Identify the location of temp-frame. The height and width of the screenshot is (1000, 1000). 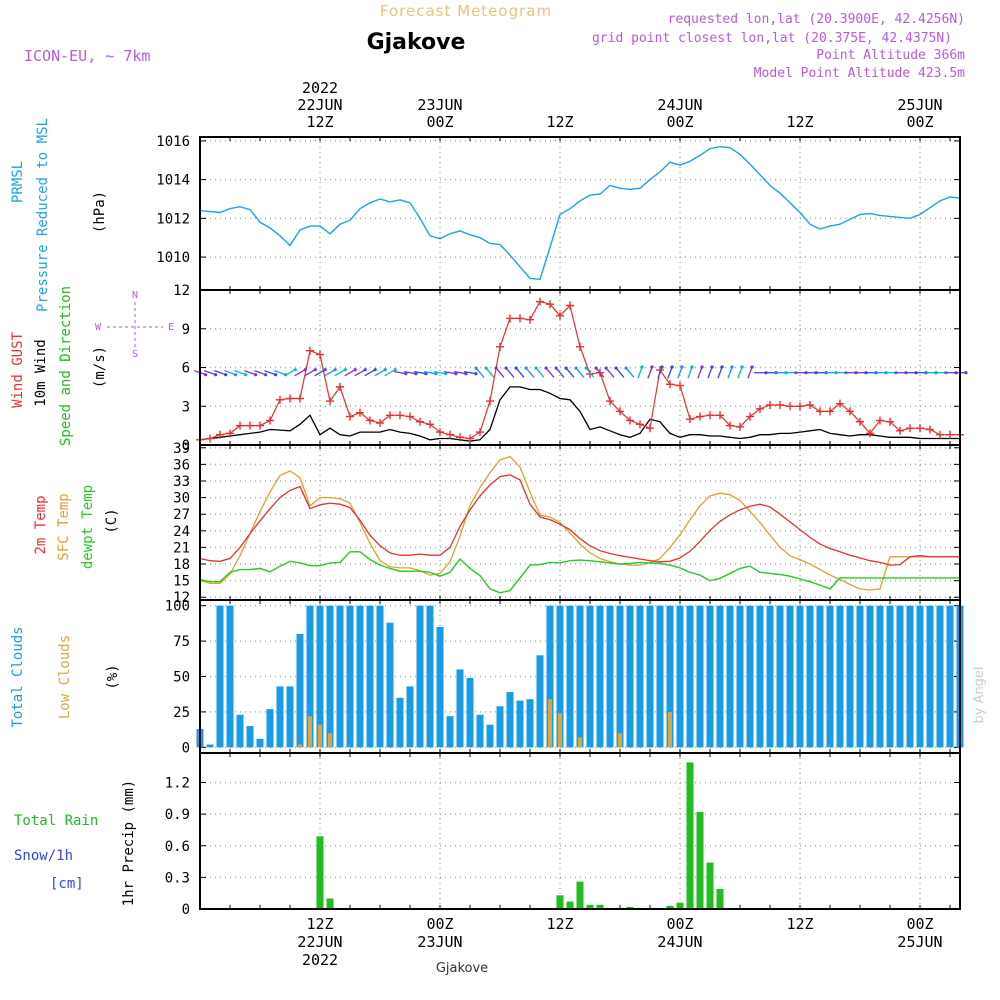
(580, 522).